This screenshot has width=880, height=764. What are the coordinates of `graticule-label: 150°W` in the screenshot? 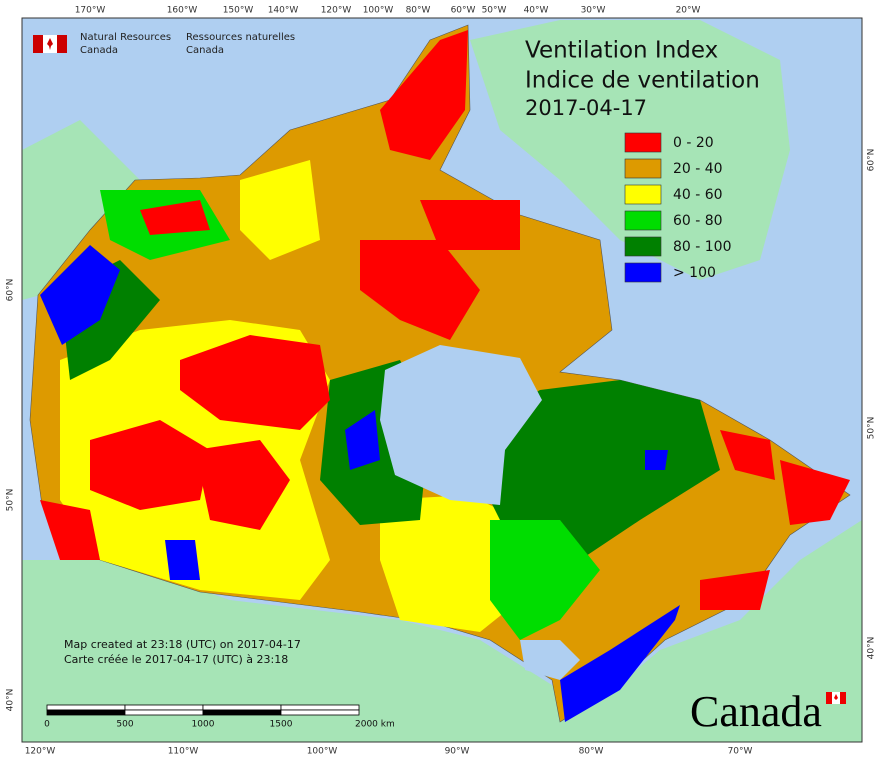 It's located at (238, 11).